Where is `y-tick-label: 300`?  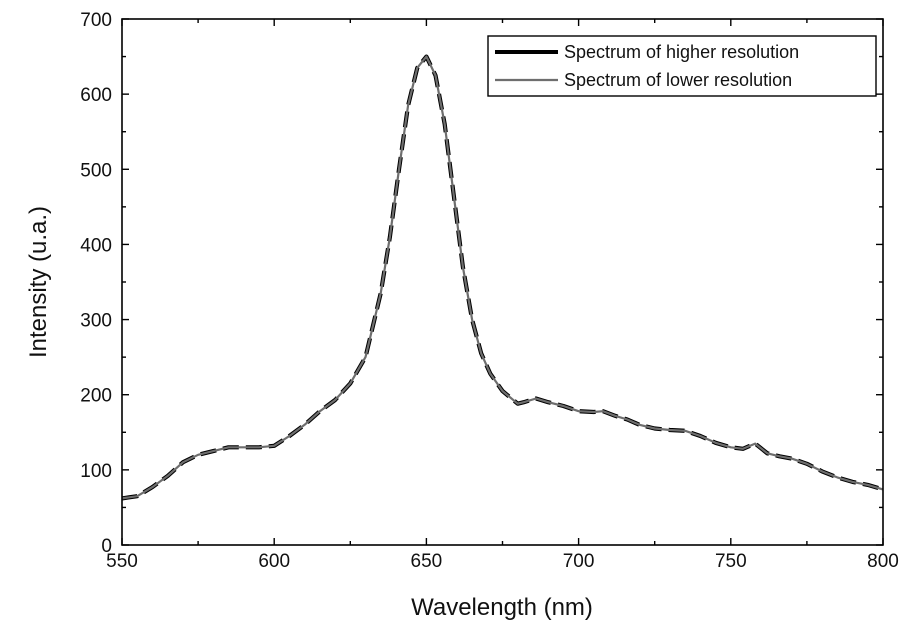
y-tick-label: 300 is located at coordinates (96, 321).